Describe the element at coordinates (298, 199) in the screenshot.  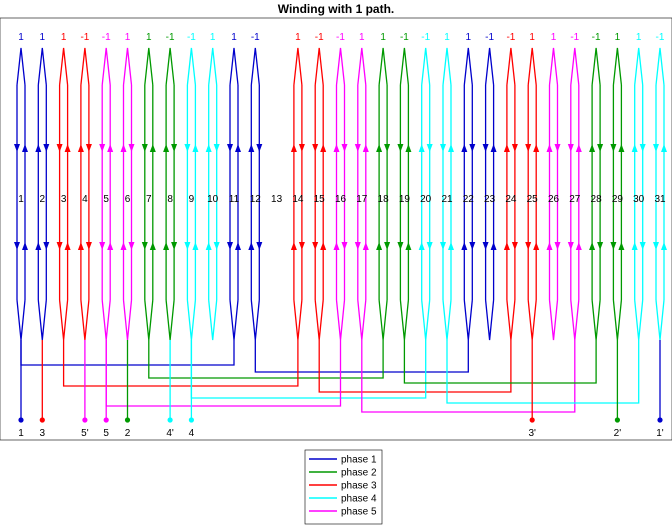
I see `slot-number: 14` at that location.